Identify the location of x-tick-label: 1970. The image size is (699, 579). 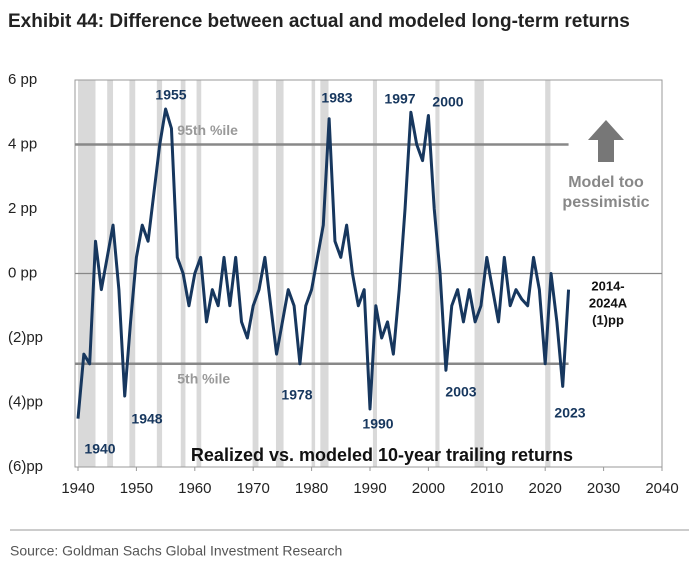
(253, 488).